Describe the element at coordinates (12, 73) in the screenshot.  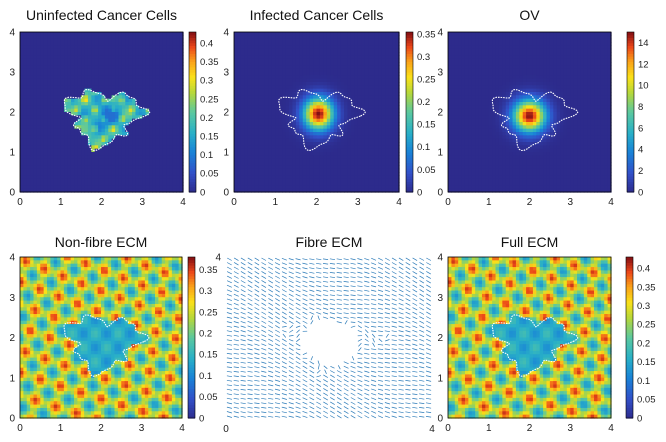
I see `y-tick-label: 3` at that location.